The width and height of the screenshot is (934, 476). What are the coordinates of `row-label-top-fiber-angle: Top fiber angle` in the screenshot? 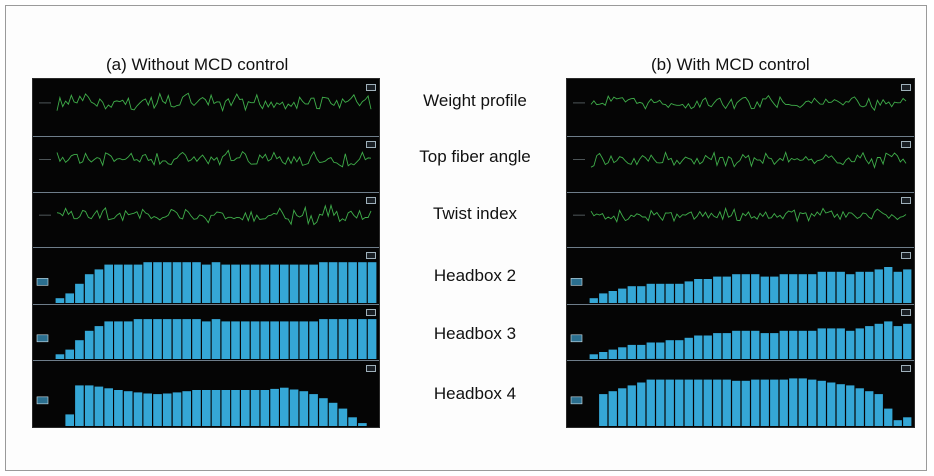 It's located at (475, 156).